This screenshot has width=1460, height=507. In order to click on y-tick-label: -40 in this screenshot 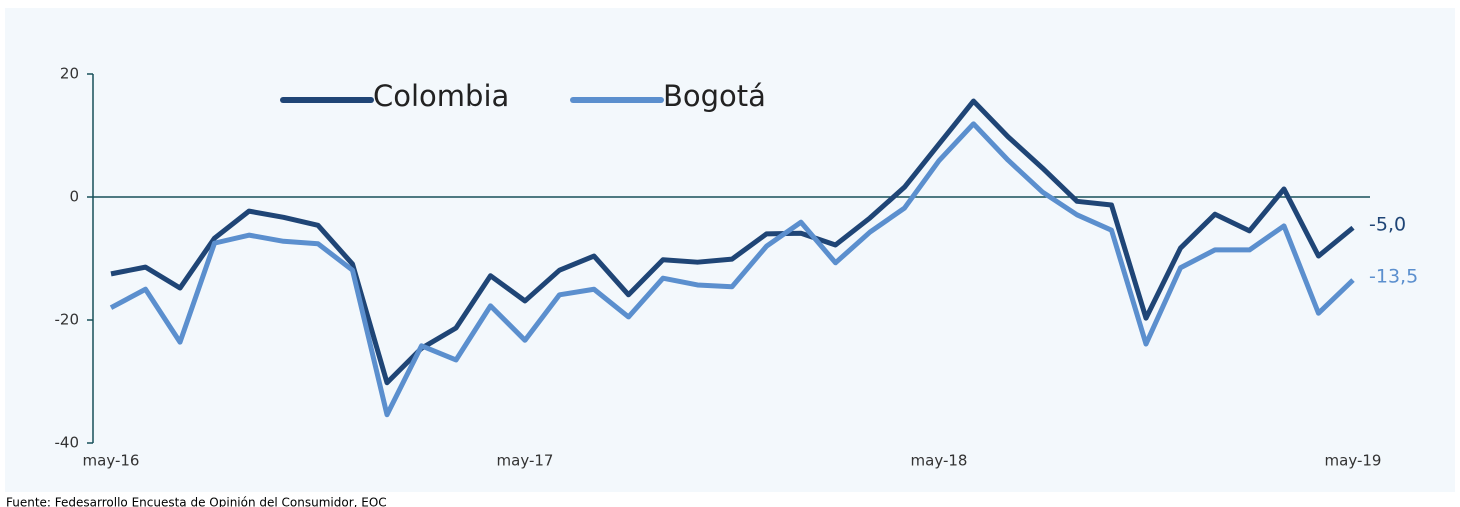, I will do `click(67, 443)`.